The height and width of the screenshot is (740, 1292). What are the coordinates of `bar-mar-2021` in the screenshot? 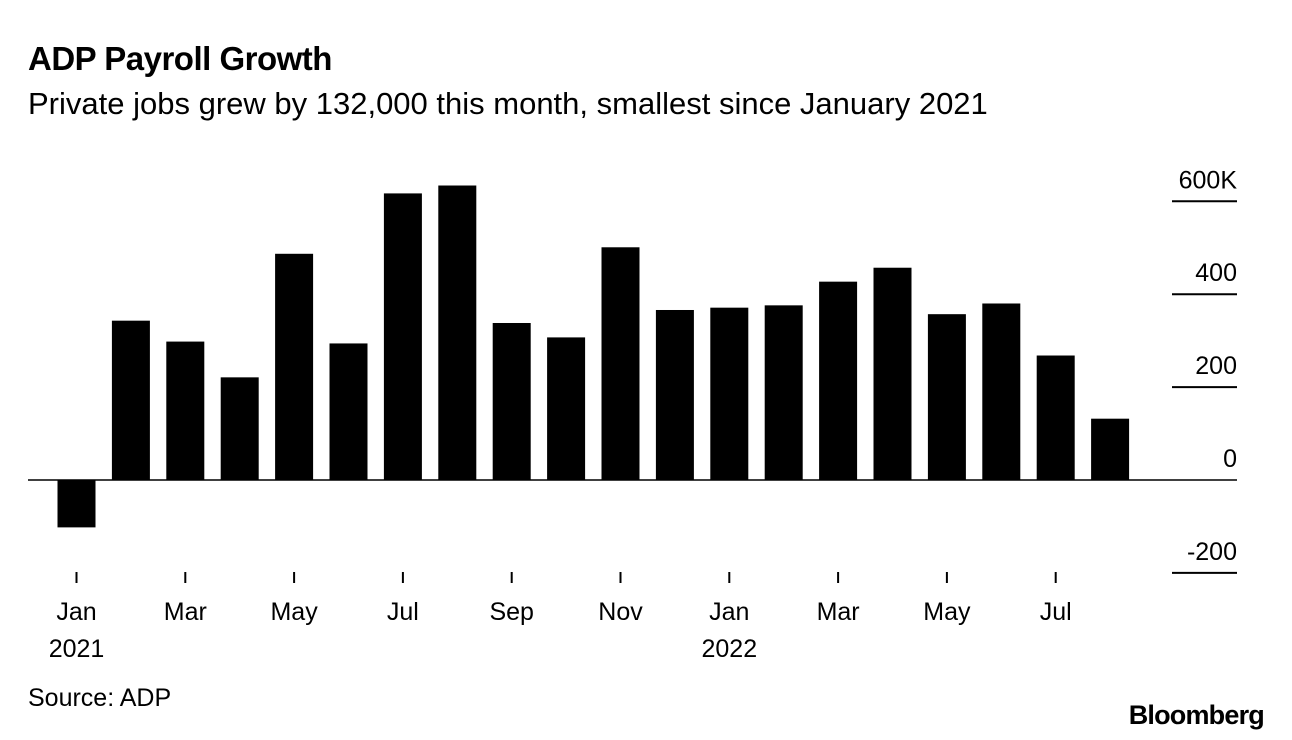 It's located at (185, 410).